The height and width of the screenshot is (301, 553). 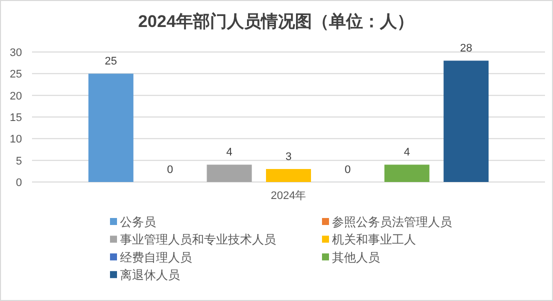 I want to click on legend-label: 事业管理人员和专业技术人员, so click(x=198, y=239).